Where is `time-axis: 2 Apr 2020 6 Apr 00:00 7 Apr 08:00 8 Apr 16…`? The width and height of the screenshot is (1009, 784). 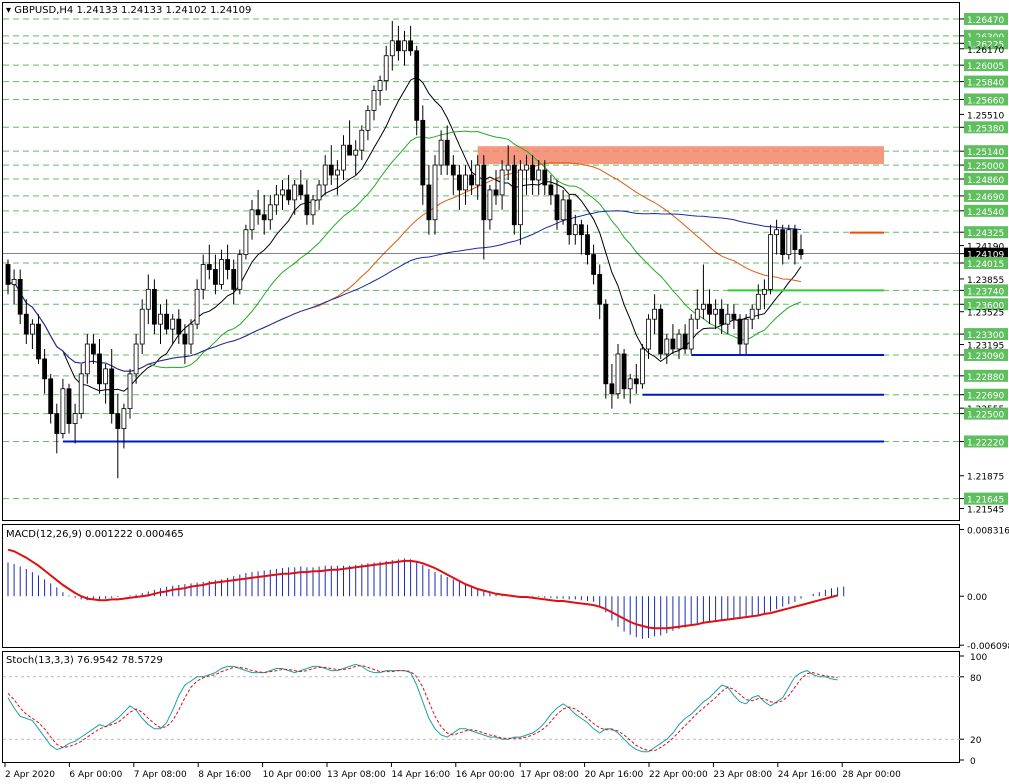 time-axis: 2 Apr 2020 6 Apr 00:00 7 Apr 08:00 8 Apr 16… is located at coordinates (452, 771).